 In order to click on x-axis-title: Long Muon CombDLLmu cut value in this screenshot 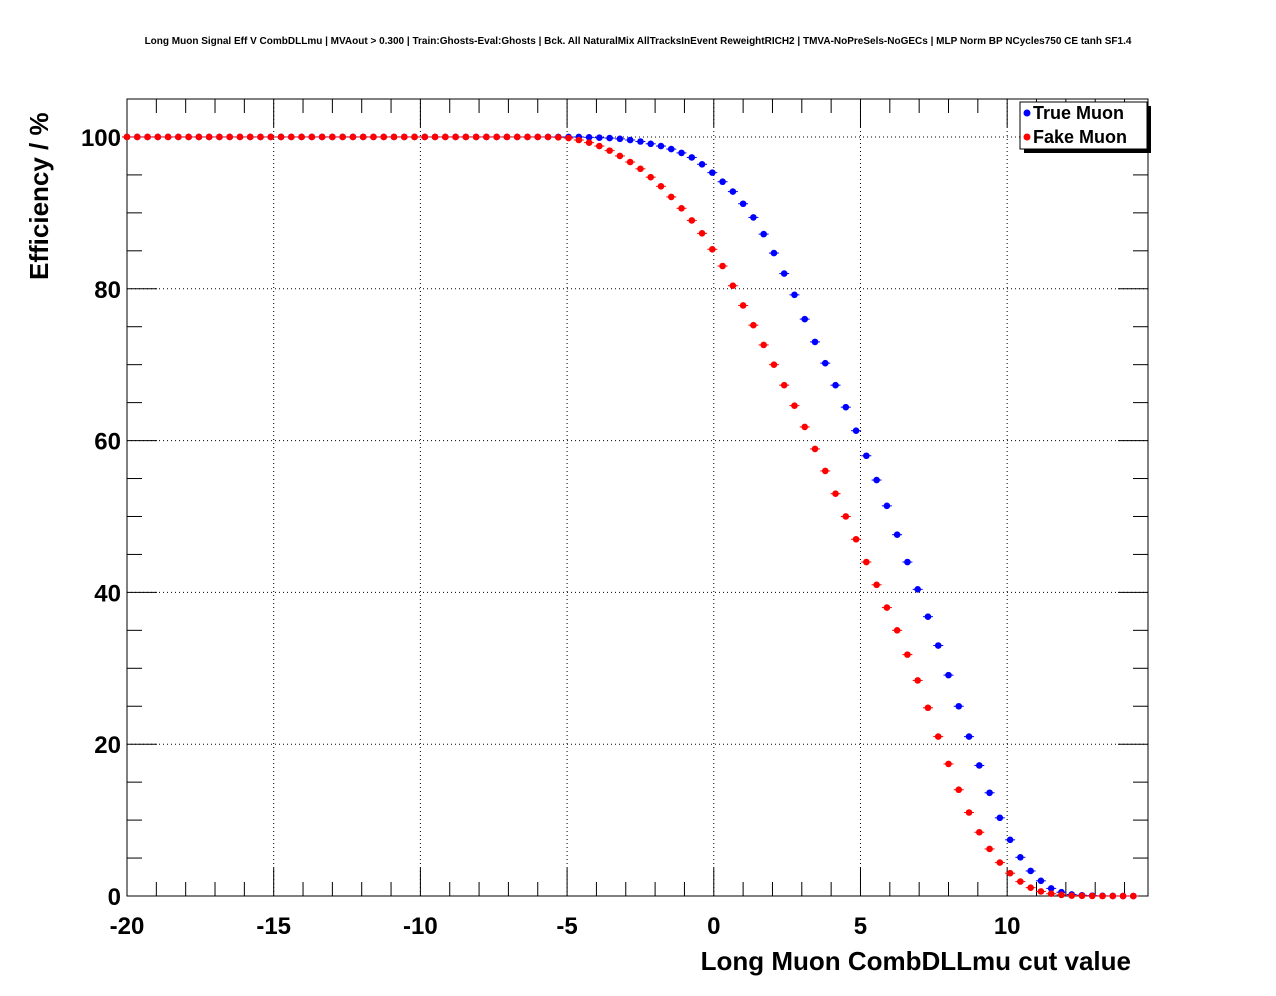, I will do `click(916, 961)`.